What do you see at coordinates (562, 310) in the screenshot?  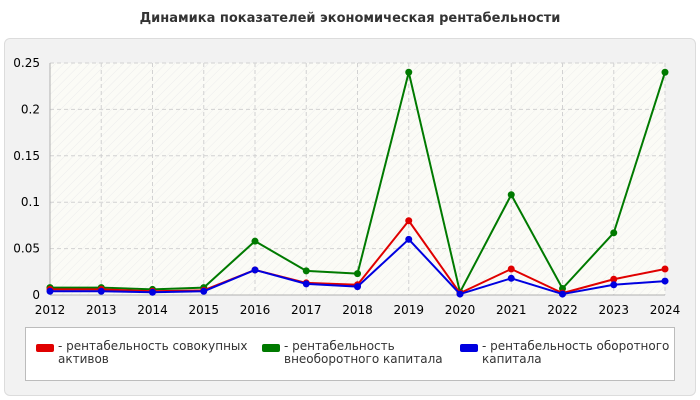 I see `x-tick-label: 2022` at bounding box center [562, 310].